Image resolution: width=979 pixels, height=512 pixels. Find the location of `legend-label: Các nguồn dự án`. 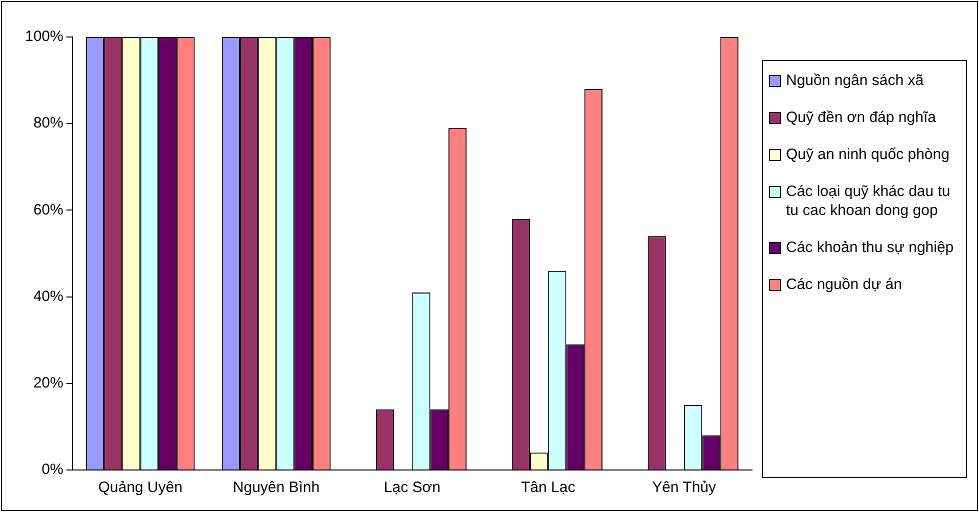

legend-label: Các nguồn dự án is located at coordinates (844, 284).